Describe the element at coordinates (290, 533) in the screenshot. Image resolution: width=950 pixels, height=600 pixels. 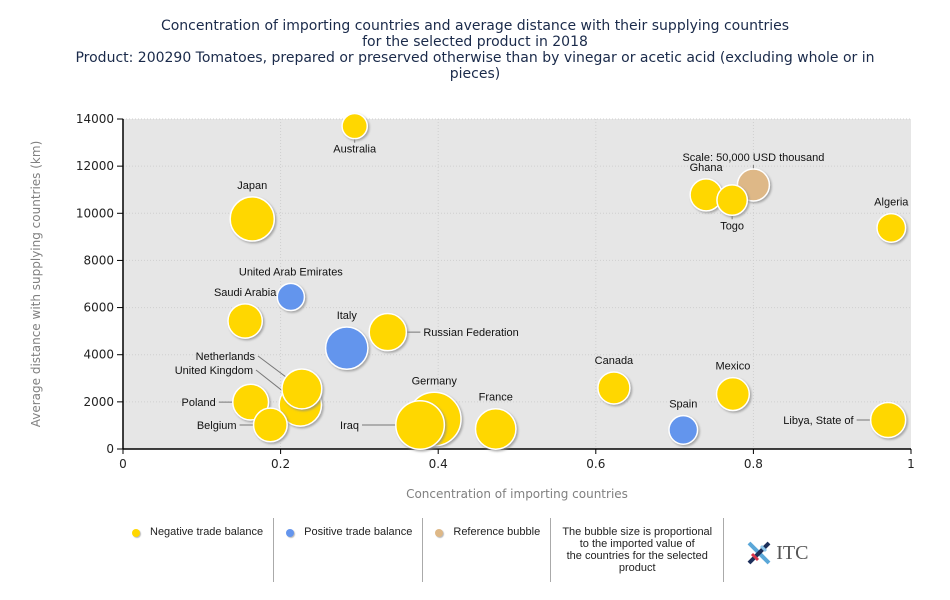
I see `blue-dot-icon` at that location.